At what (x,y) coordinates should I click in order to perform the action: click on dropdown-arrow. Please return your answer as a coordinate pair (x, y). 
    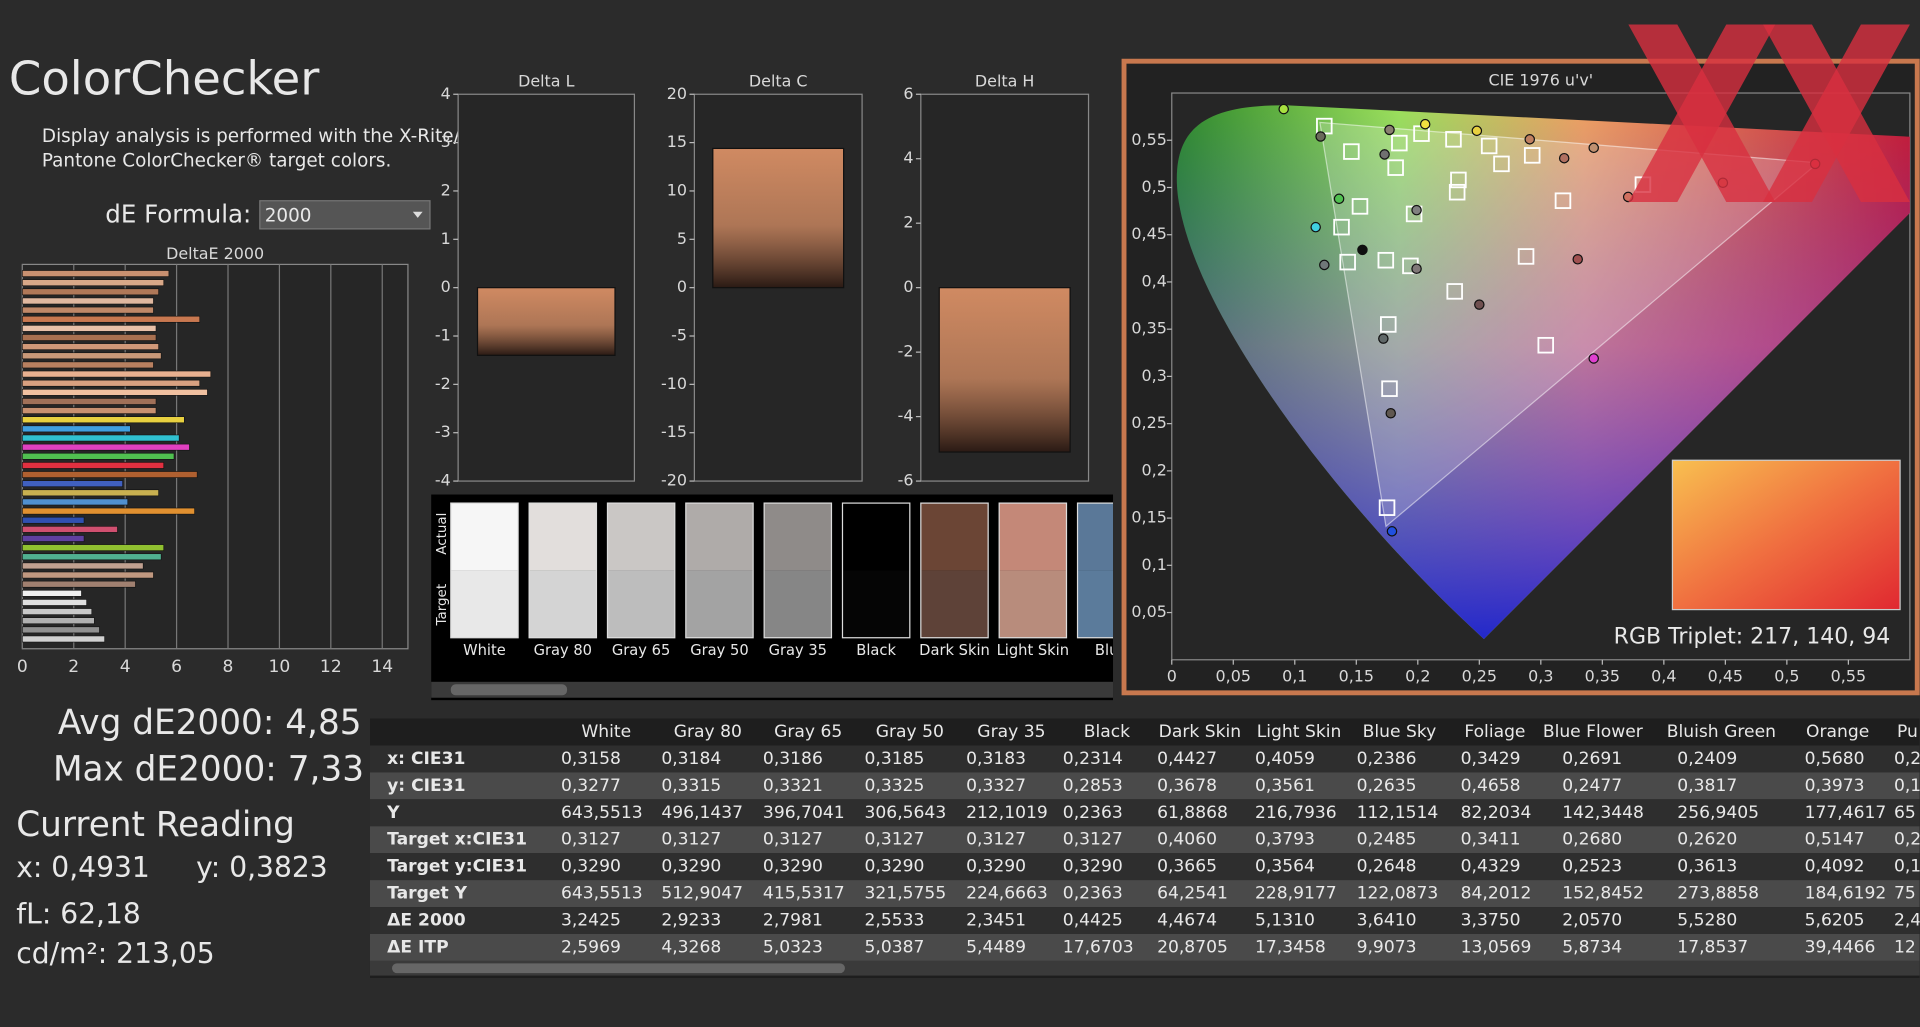
    Looking at the image, I should click on (417, 214).